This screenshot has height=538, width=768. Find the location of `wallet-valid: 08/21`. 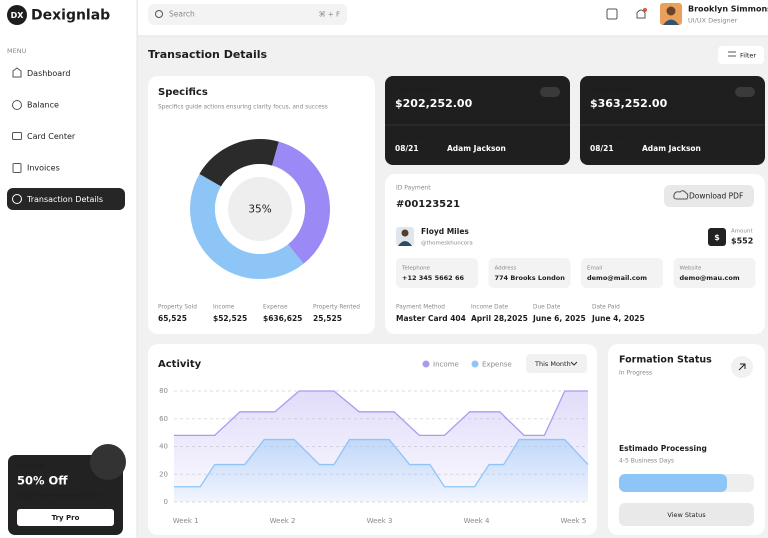

wallet-valid: 08/21 is located at coordinates (407, 148).